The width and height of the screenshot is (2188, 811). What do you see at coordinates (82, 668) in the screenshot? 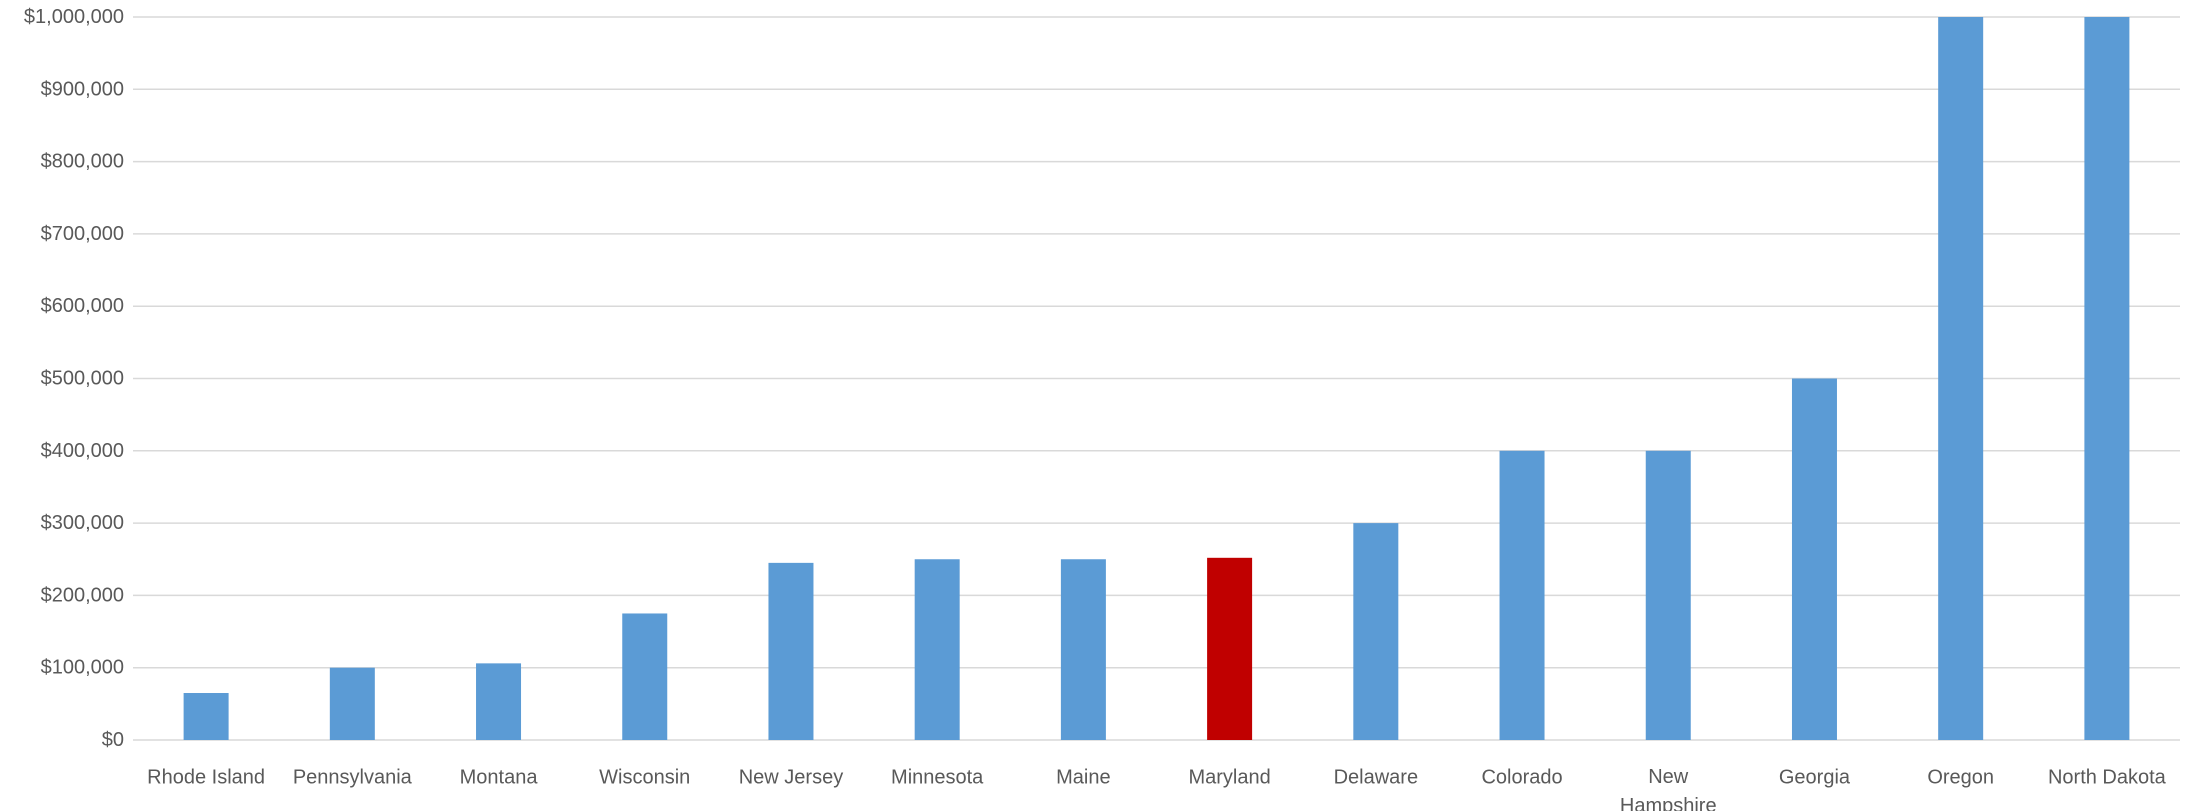
I see `y-tick-label: $100,000` at bounding box center [82, 668].